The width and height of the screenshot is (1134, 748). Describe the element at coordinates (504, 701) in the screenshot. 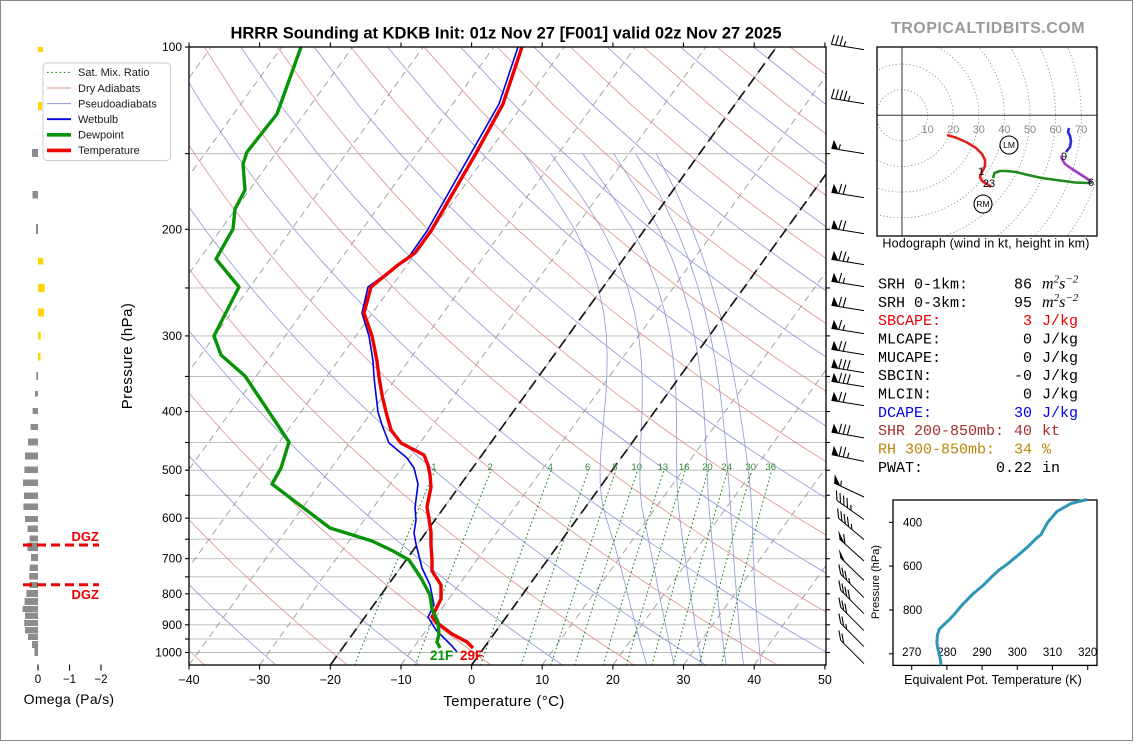

I see `svg-text: Temperature (°C)` at that location.